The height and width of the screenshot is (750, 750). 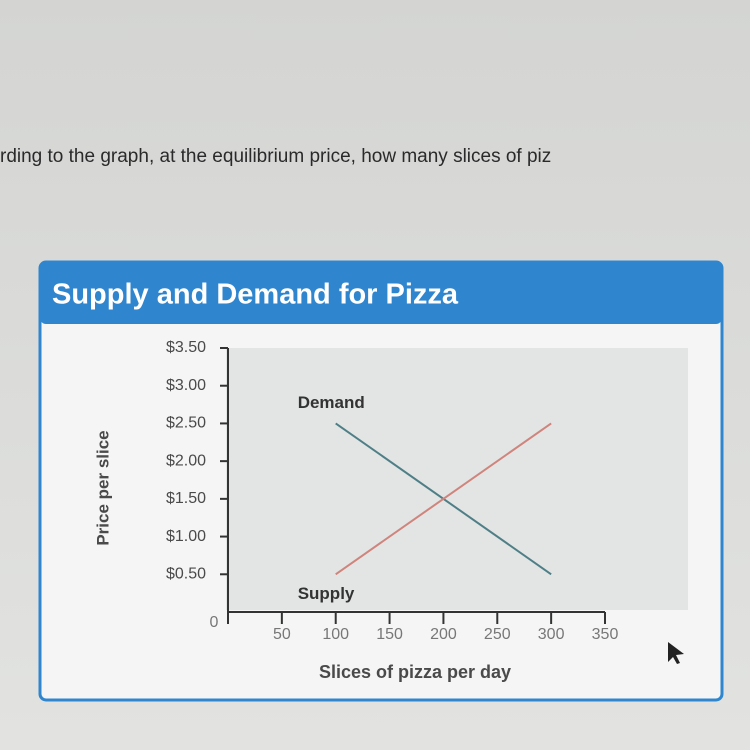 I want to click on series-label: Demand, so click(x=331, y=402).